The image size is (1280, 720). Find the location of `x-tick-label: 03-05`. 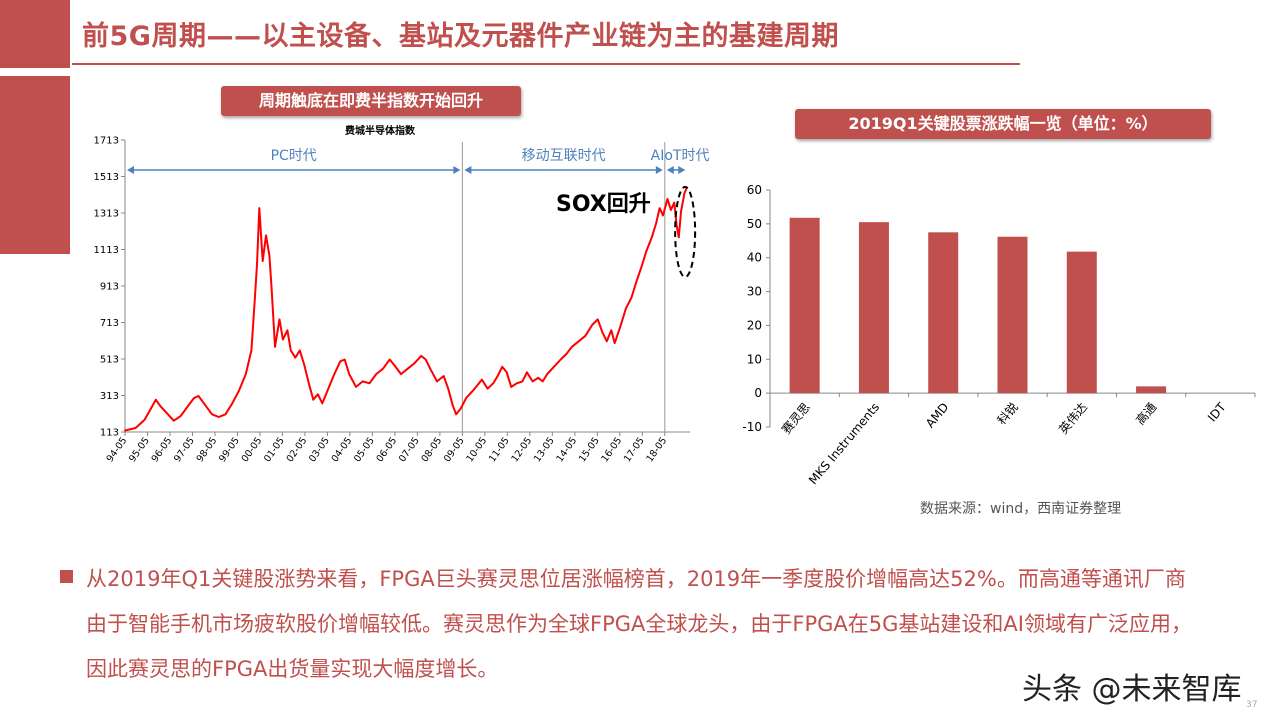

x-tick-label: 03-05 is located at coordinates (319, 449).